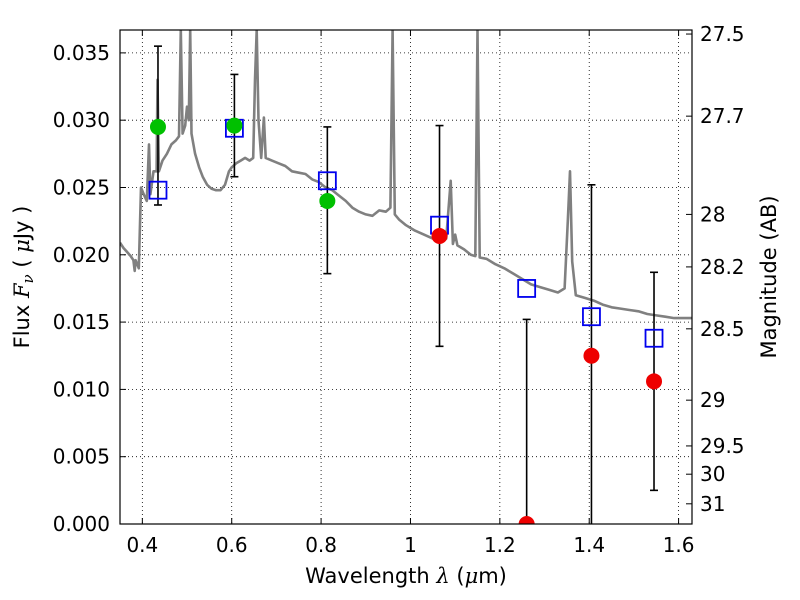 The image size is (800, 600). Describe the element at coordinates (142, 545) in the screenshot. I see `x-tick-label: 0.4` at that location.